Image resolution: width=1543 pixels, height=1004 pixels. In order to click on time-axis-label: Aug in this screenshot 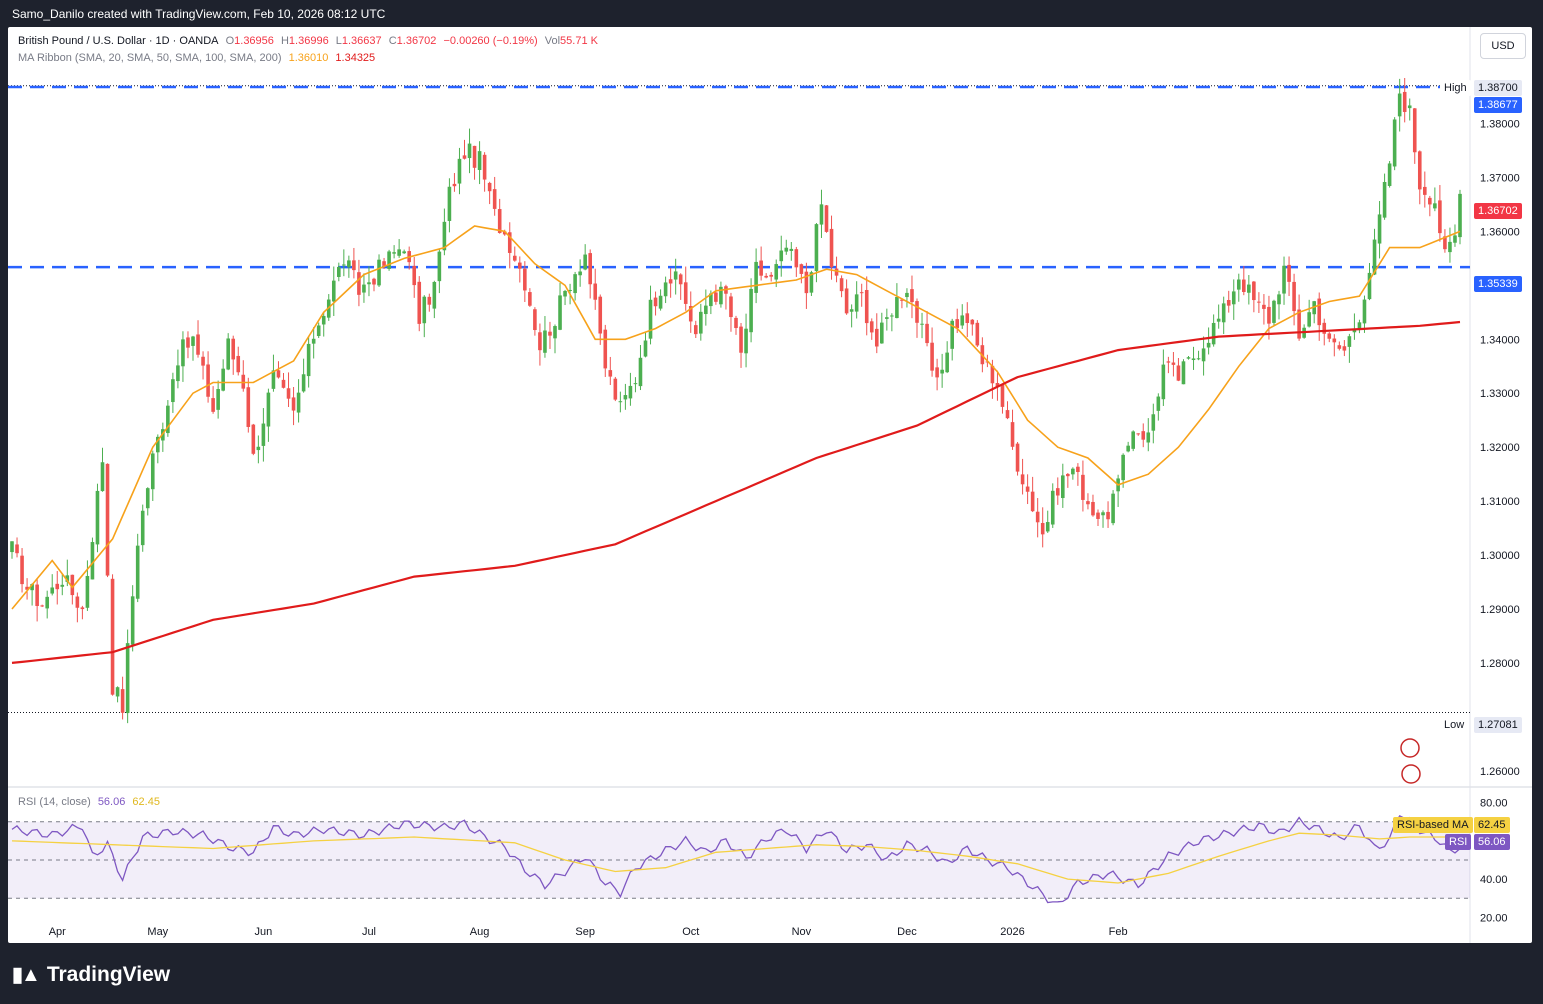, I will do `click(480, 932)`.